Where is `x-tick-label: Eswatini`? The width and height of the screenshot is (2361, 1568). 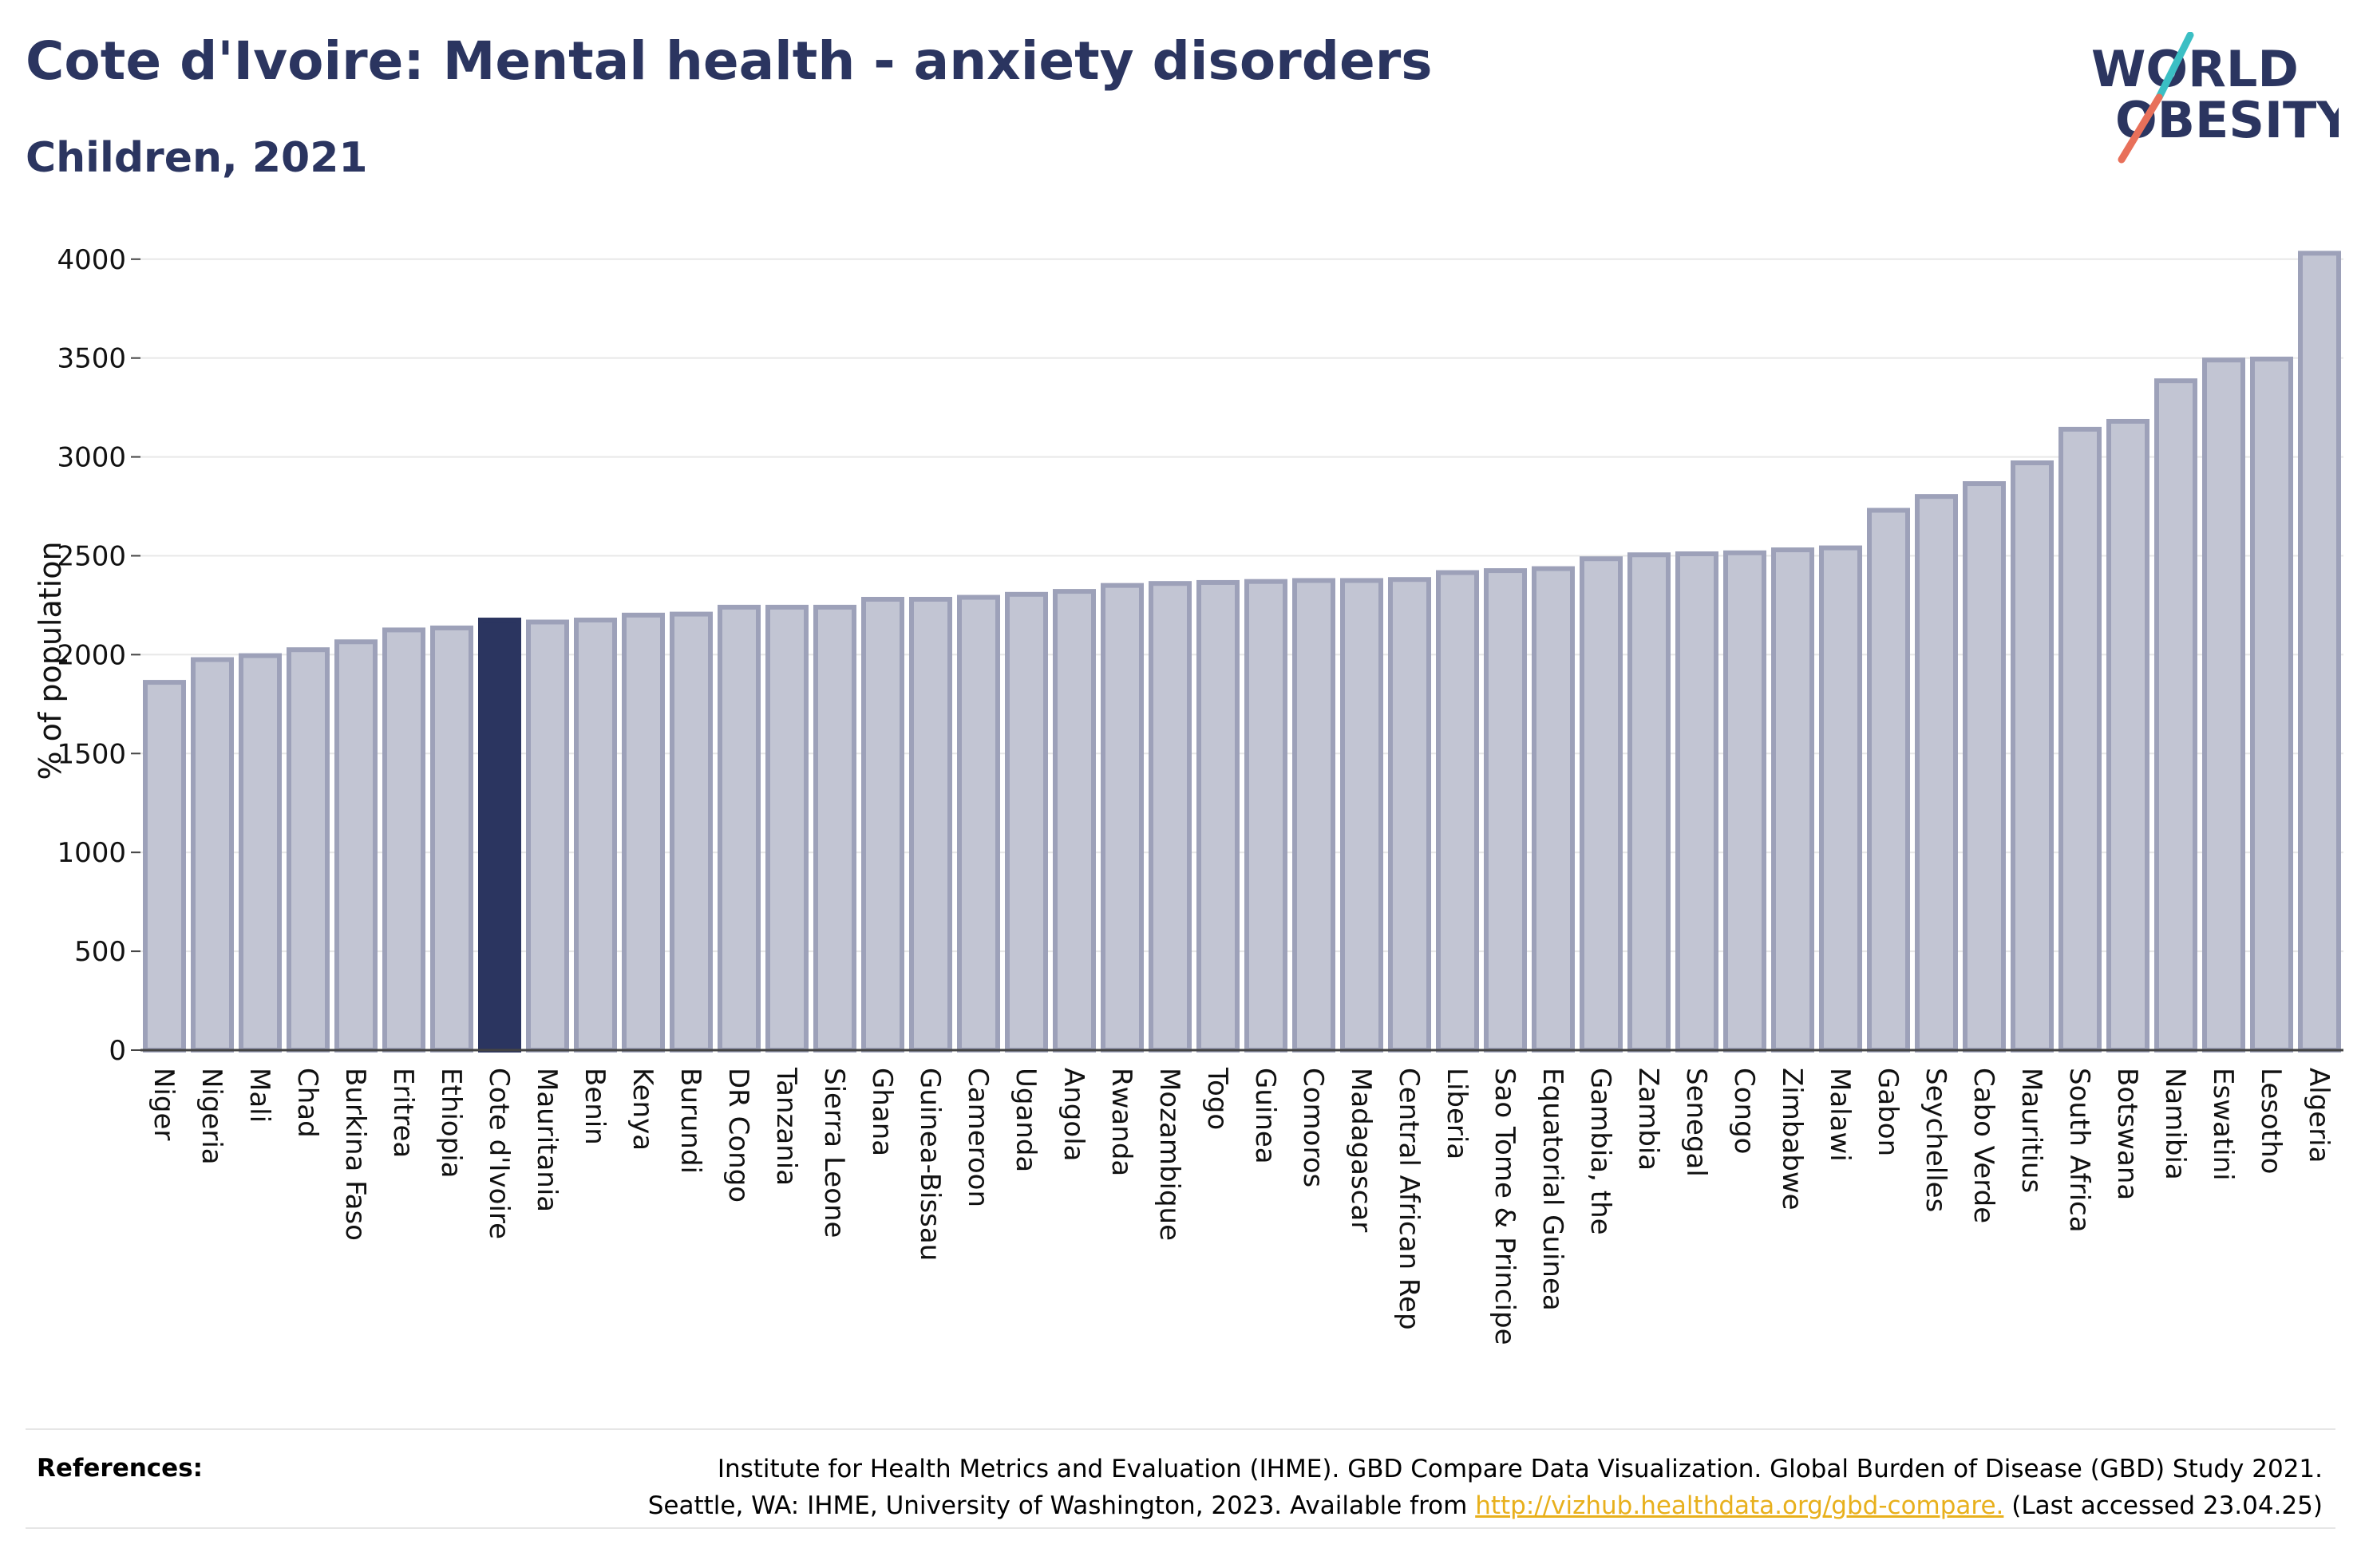
x-tick-label: Eswatini is located at coordinates (2223, 1124).